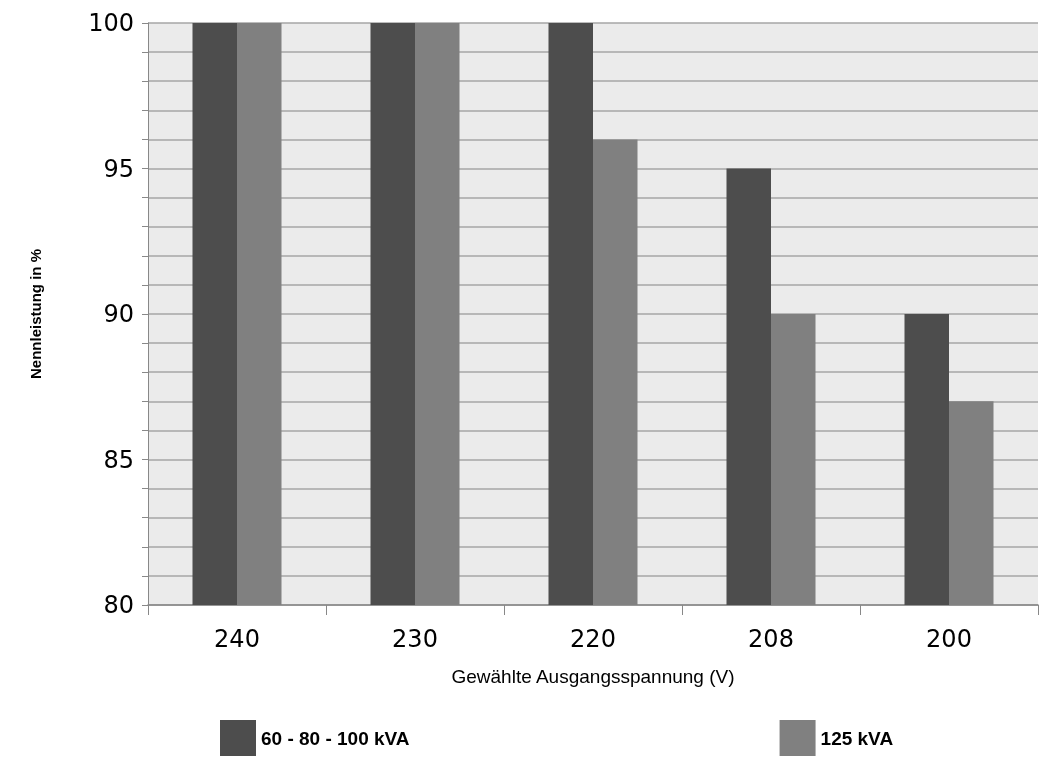 This screenshot has height=769, width=1040. Describe the element at coordinates (335, 738) in the screenshot. I see `legend-label: 60 - 80 - 100 kVA` at that location.